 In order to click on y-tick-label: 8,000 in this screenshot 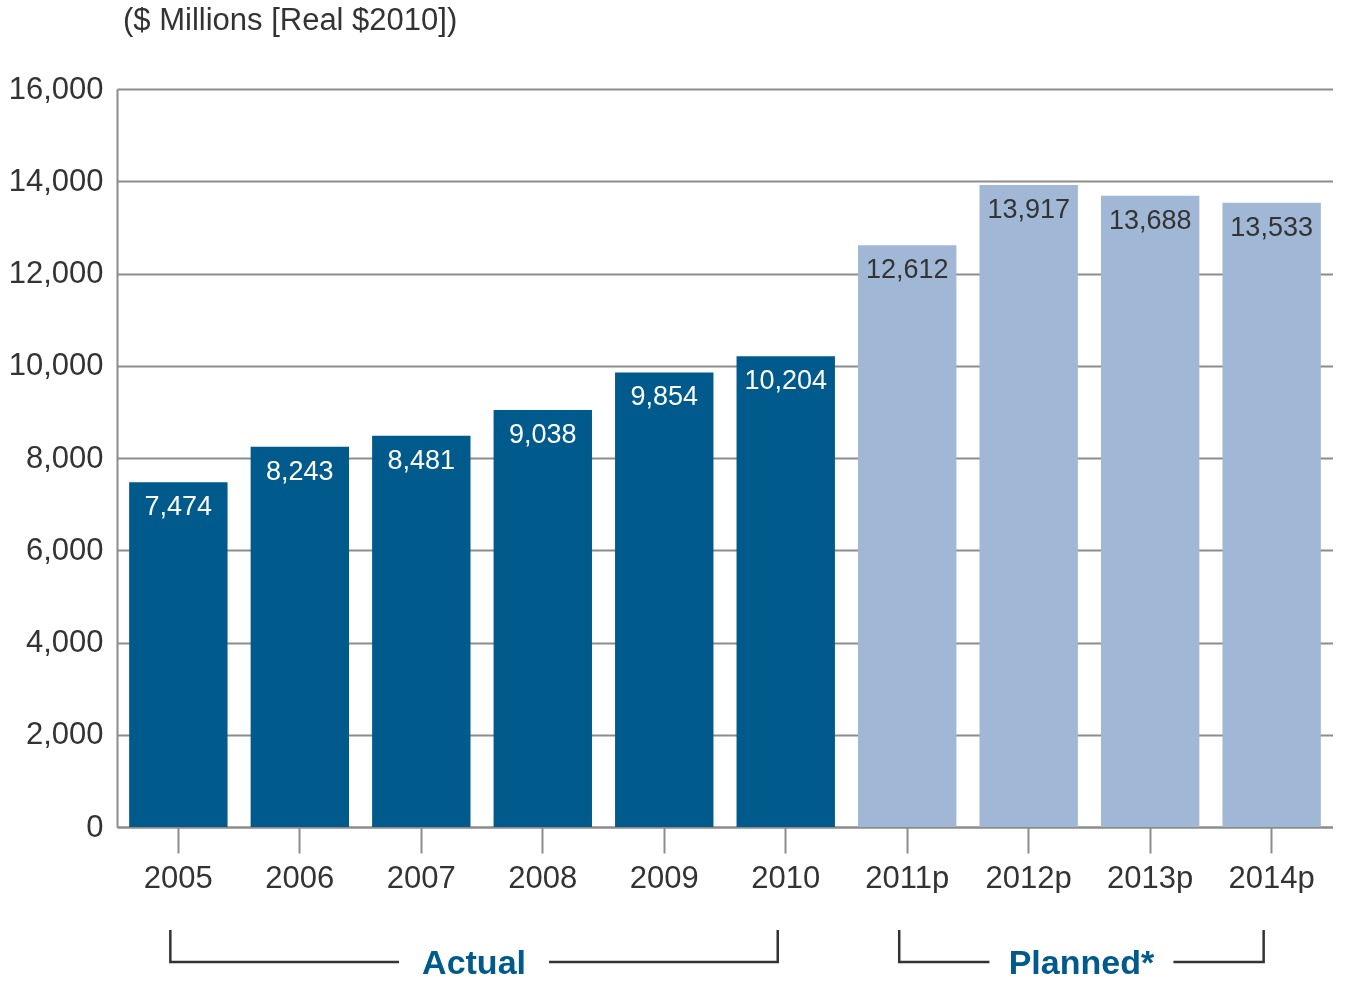, I will do `click(64, 457)`.